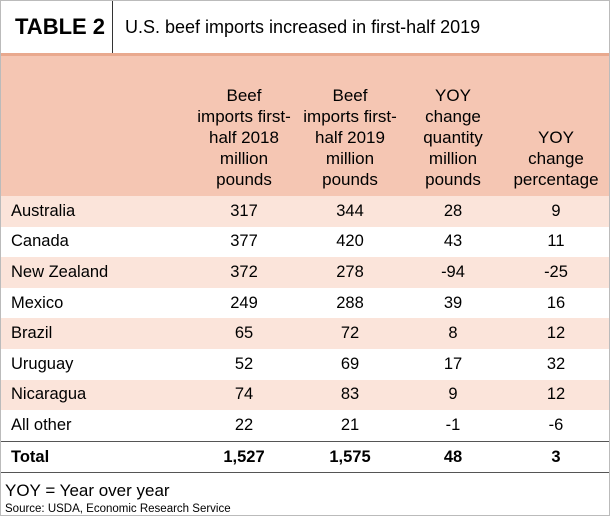 The height and width of the screenshot is (516, 610). What do you see at coordinates (118, 509) in the screenshot?
I see `source: Source: USDA, Economic Research Service` at bounding box center [118, 509].